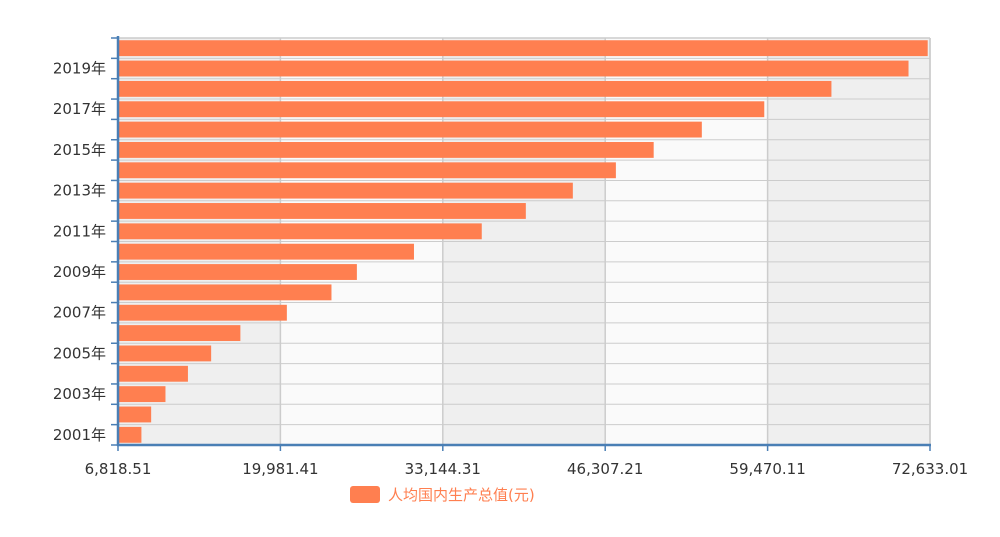  Describe the element at coordinates (237, 272) in the screenshot. I see `bar-2009年` at that location.